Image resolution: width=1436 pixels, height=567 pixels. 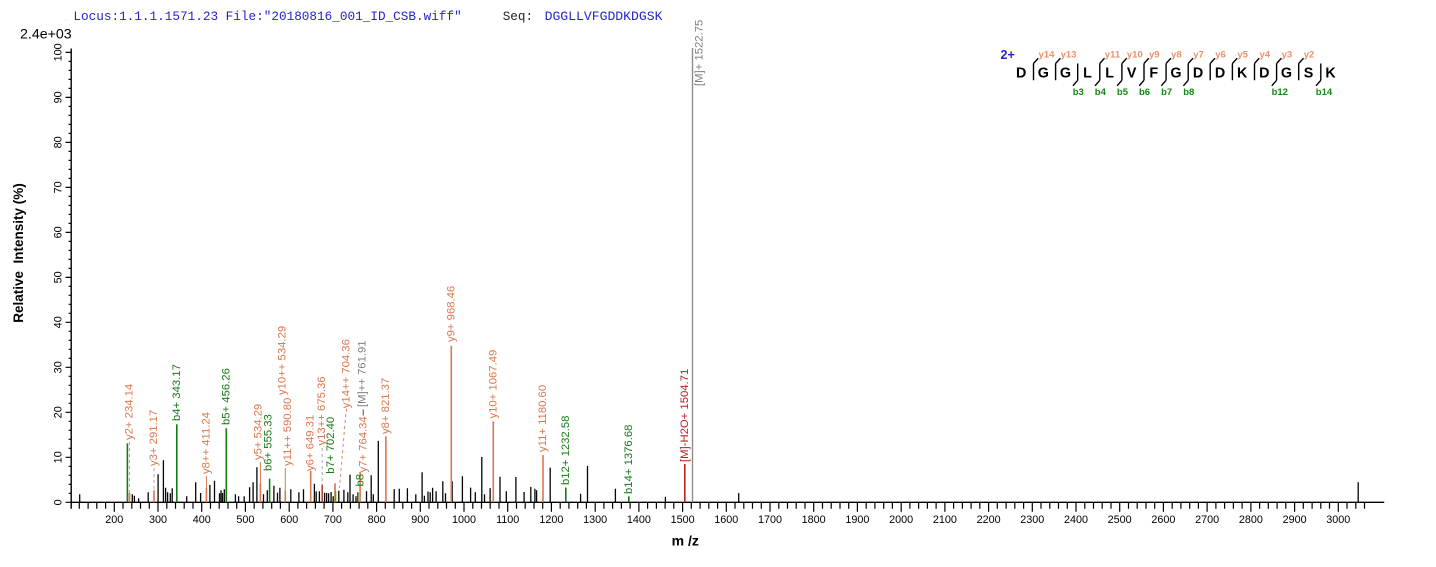 What do you see at coordinates (59, 232) in the screenshot?
I see `svg-text: 60` at bounding box center [59, 232].